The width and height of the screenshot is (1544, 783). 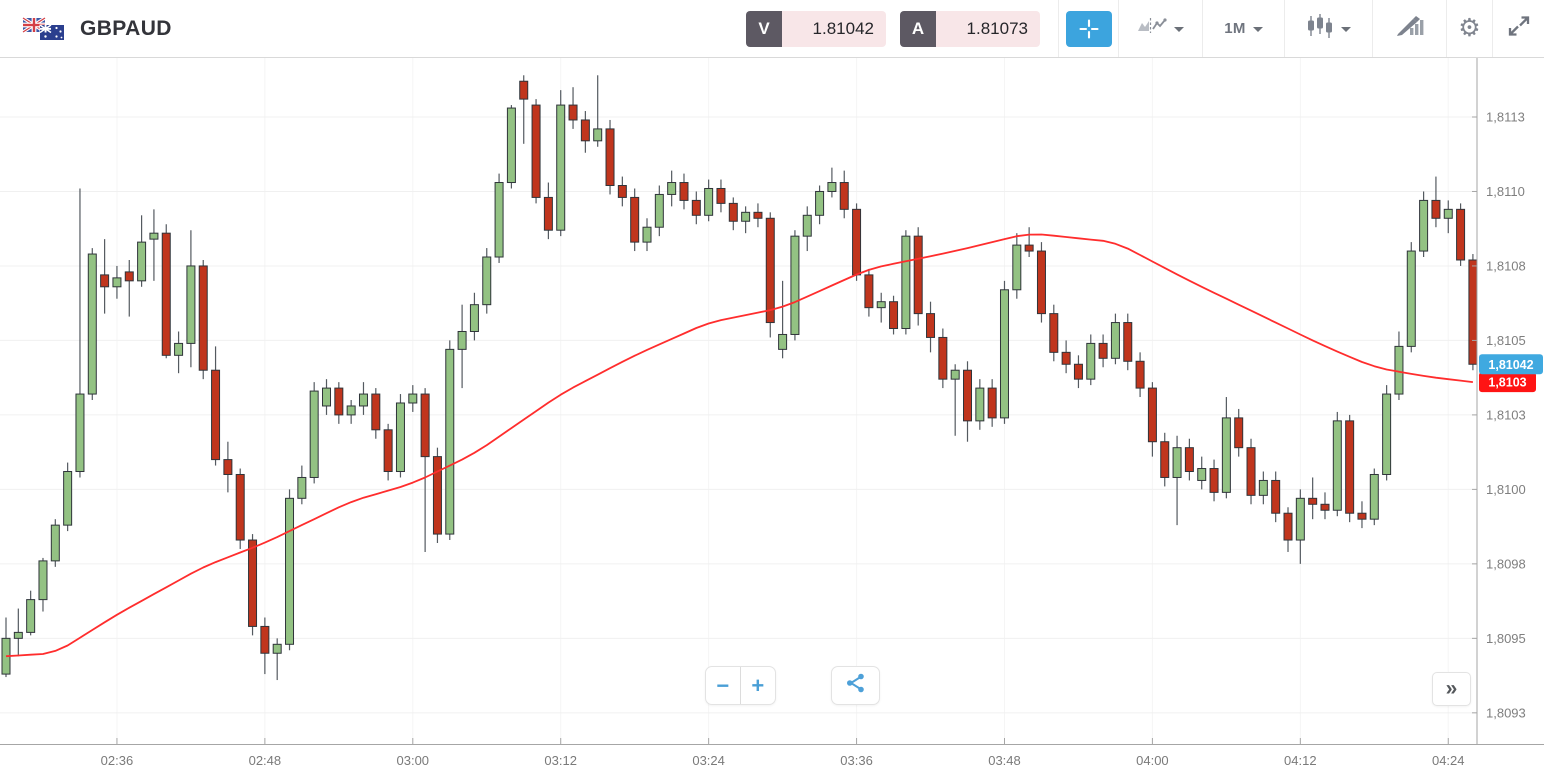 What do you see at coordinates (764, 28) in the screenshot?
I see `sell-label: V` at bounding box center [764, 28].